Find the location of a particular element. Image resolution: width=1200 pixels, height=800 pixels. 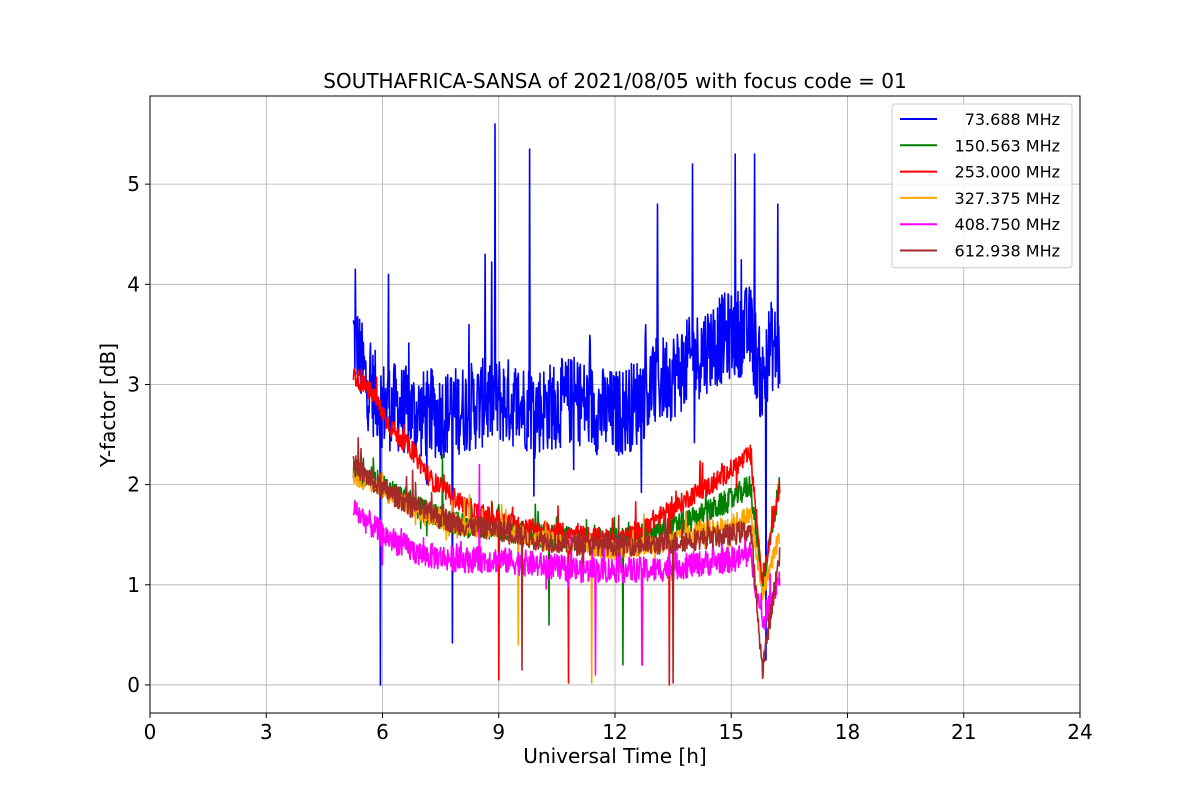

legend-label: 327.375 MHz is located at coordinates (1007, 198).